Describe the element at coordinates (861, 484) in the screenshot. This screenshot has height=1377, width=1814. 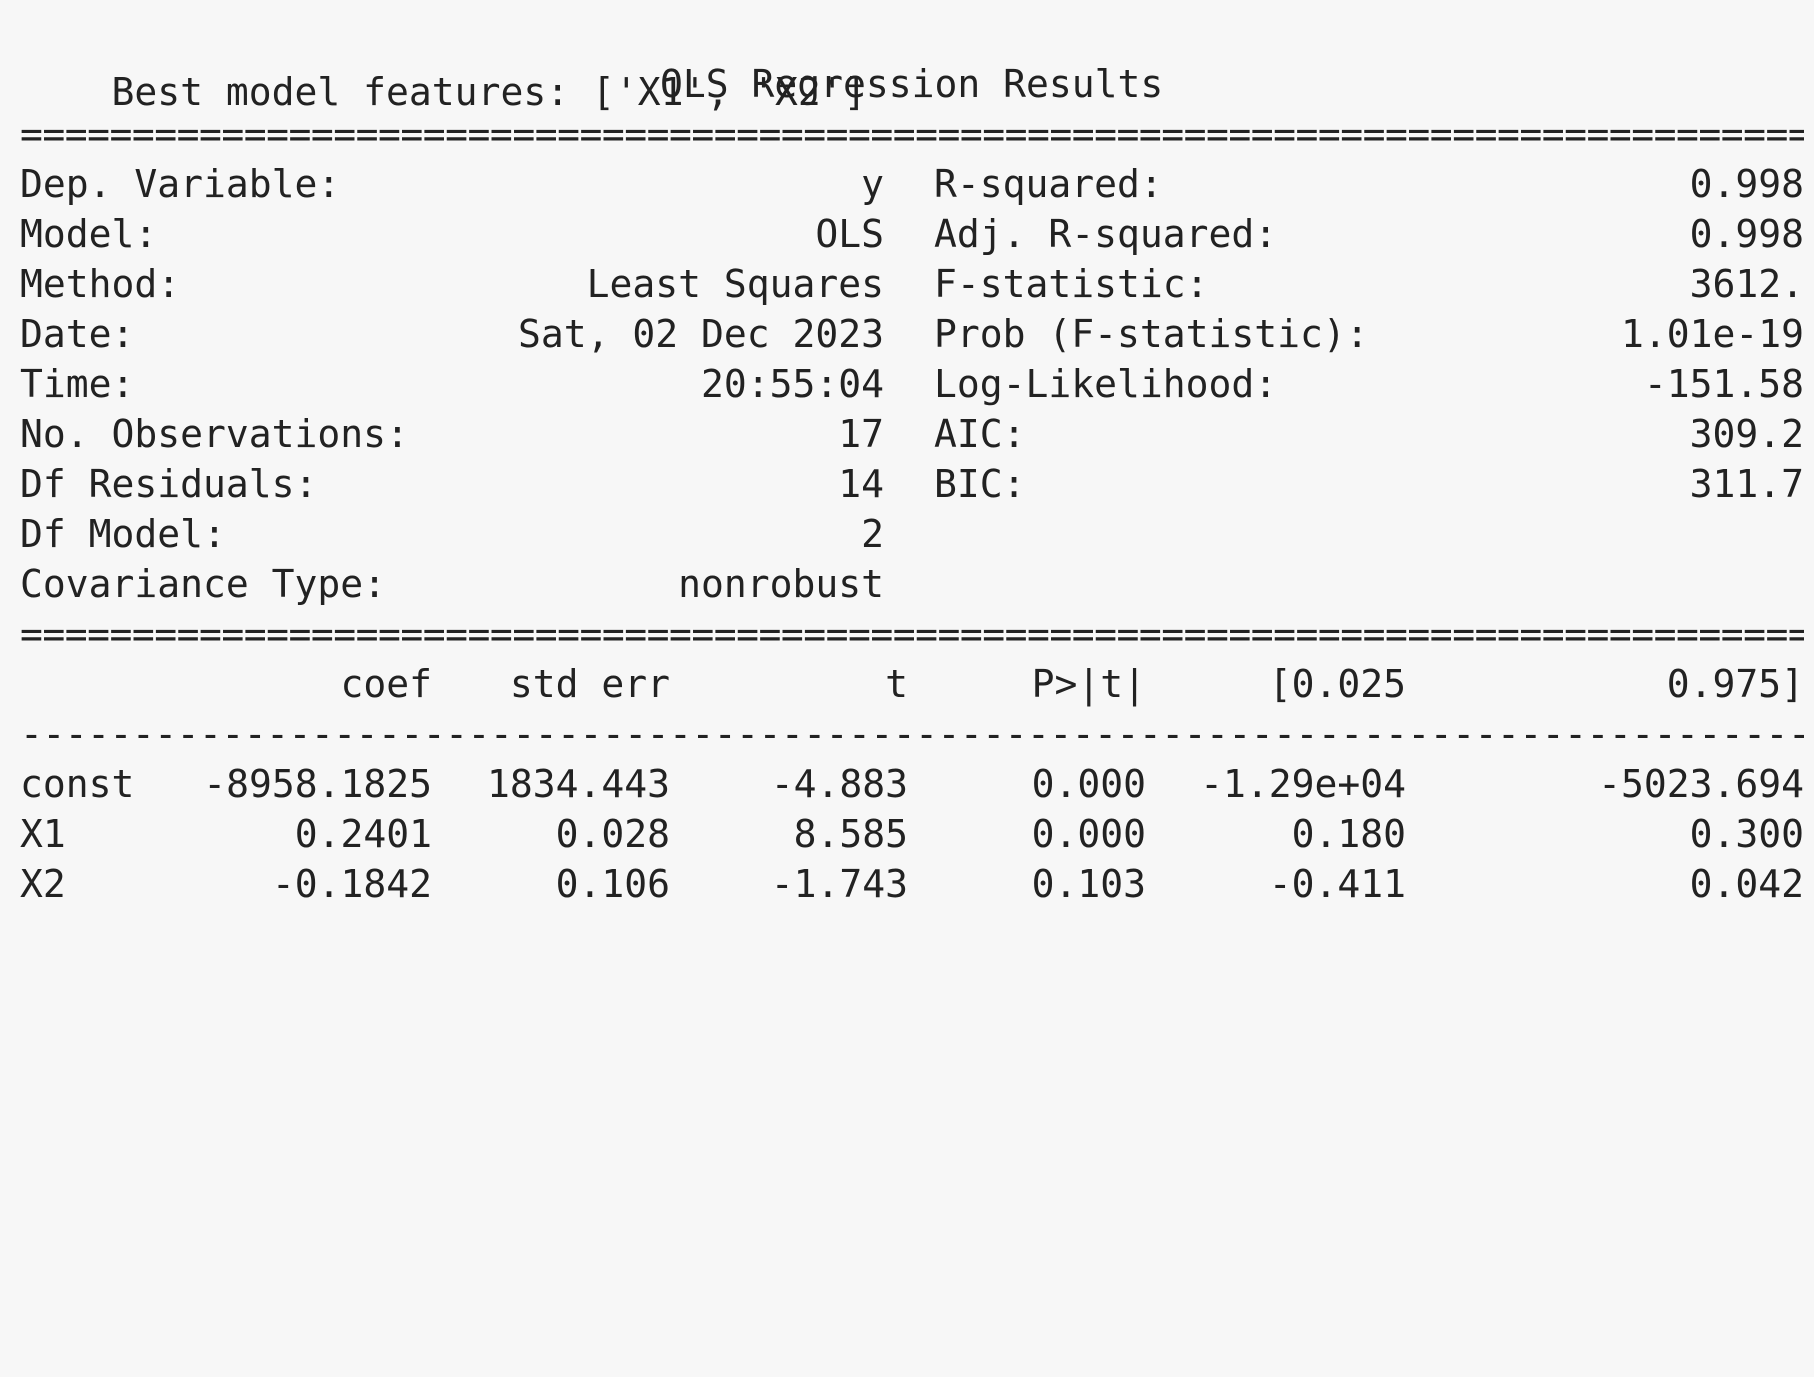
I see `summary-left-value: 14` at that location.